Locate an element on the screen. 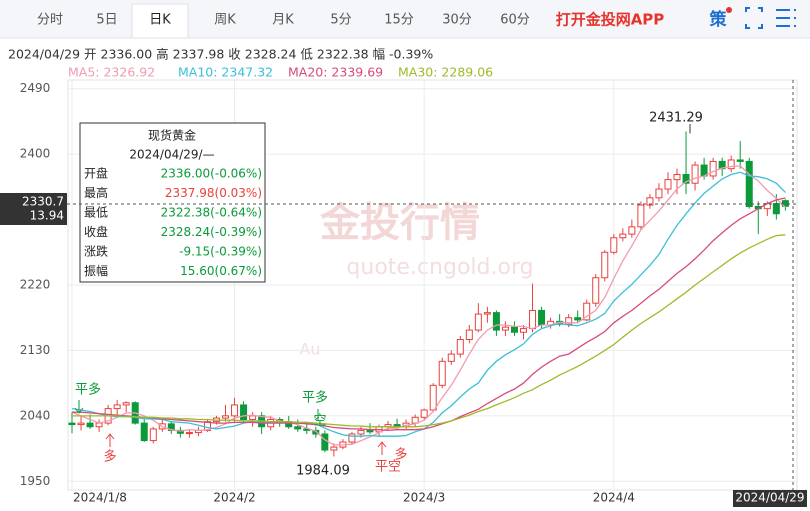 The width and height of the screenshot is (810, 511). annotation: 1984.09 is located at coordinates (323, 471).